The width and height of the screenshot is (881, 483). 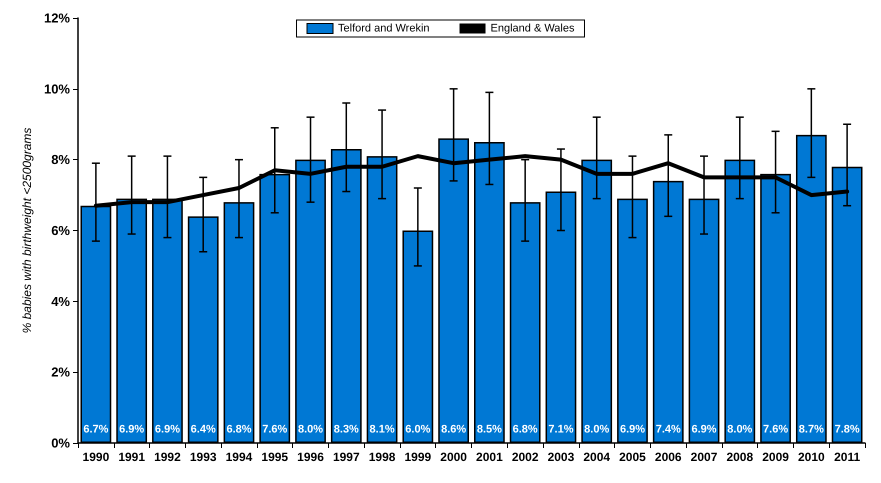 I want to click on x-tick-label: 2005, so click(x=632, y=457).